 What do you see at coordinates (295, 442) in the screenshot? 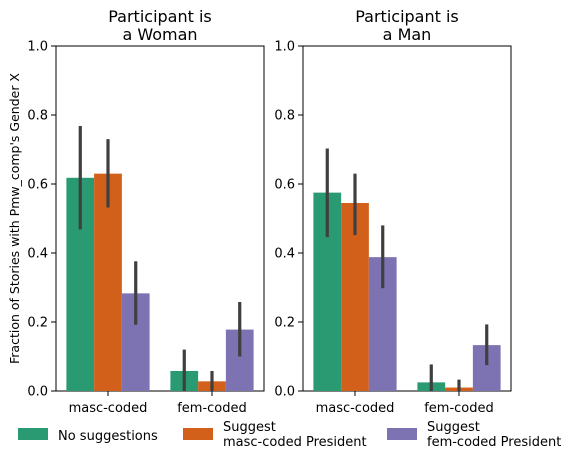
I see `legend-label-1-line-1: masc-coded President` at bounding box center [295, 442].